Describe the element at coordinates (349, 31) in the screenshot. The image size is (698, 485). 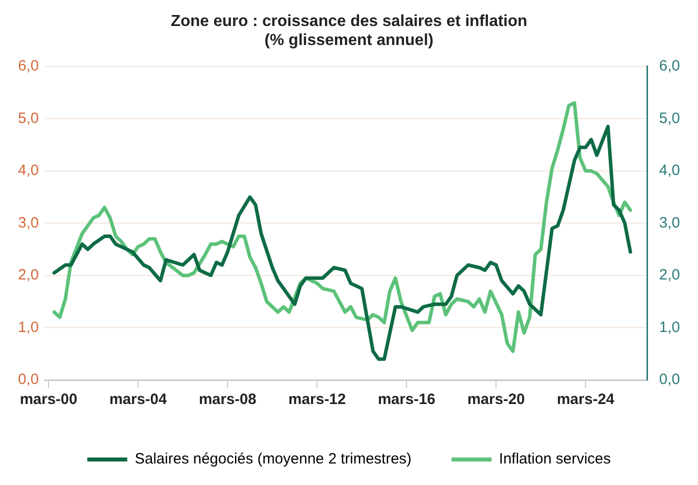
I see `chart-title: Zone euro : croissance des salaires et inflation (% glissement annuel)` at that location.